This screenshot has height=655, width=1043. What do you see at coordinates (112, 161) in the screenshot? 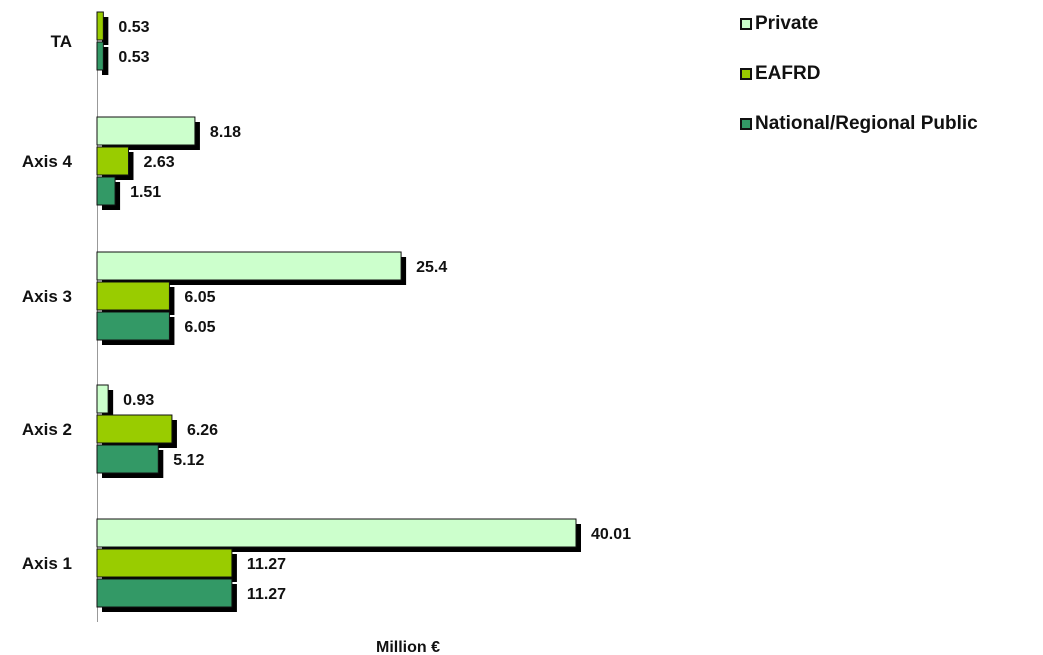
I see `bar-axis-4-eafrd` at bounding box center [112, 161].